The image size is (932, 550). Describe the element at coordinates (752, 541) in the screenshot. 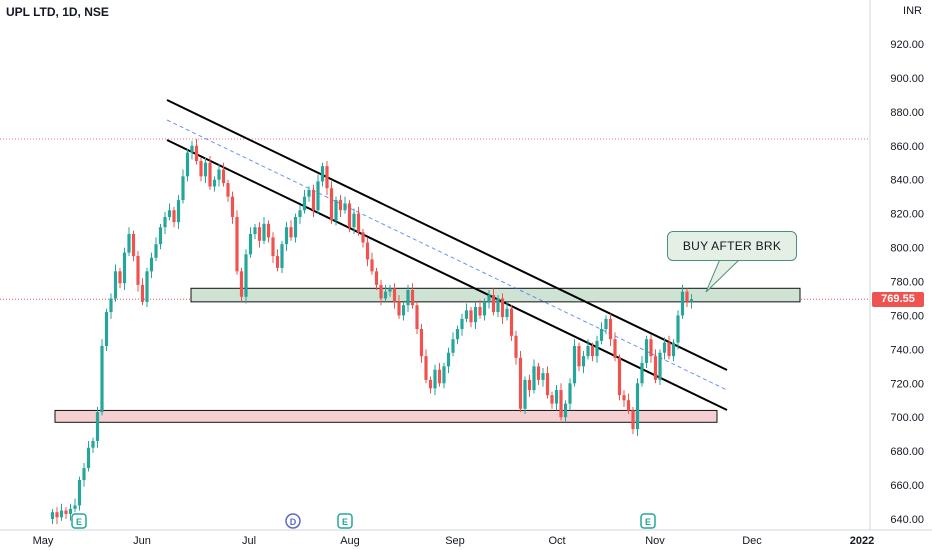

I see `x-tick-label: Dec` at that location.